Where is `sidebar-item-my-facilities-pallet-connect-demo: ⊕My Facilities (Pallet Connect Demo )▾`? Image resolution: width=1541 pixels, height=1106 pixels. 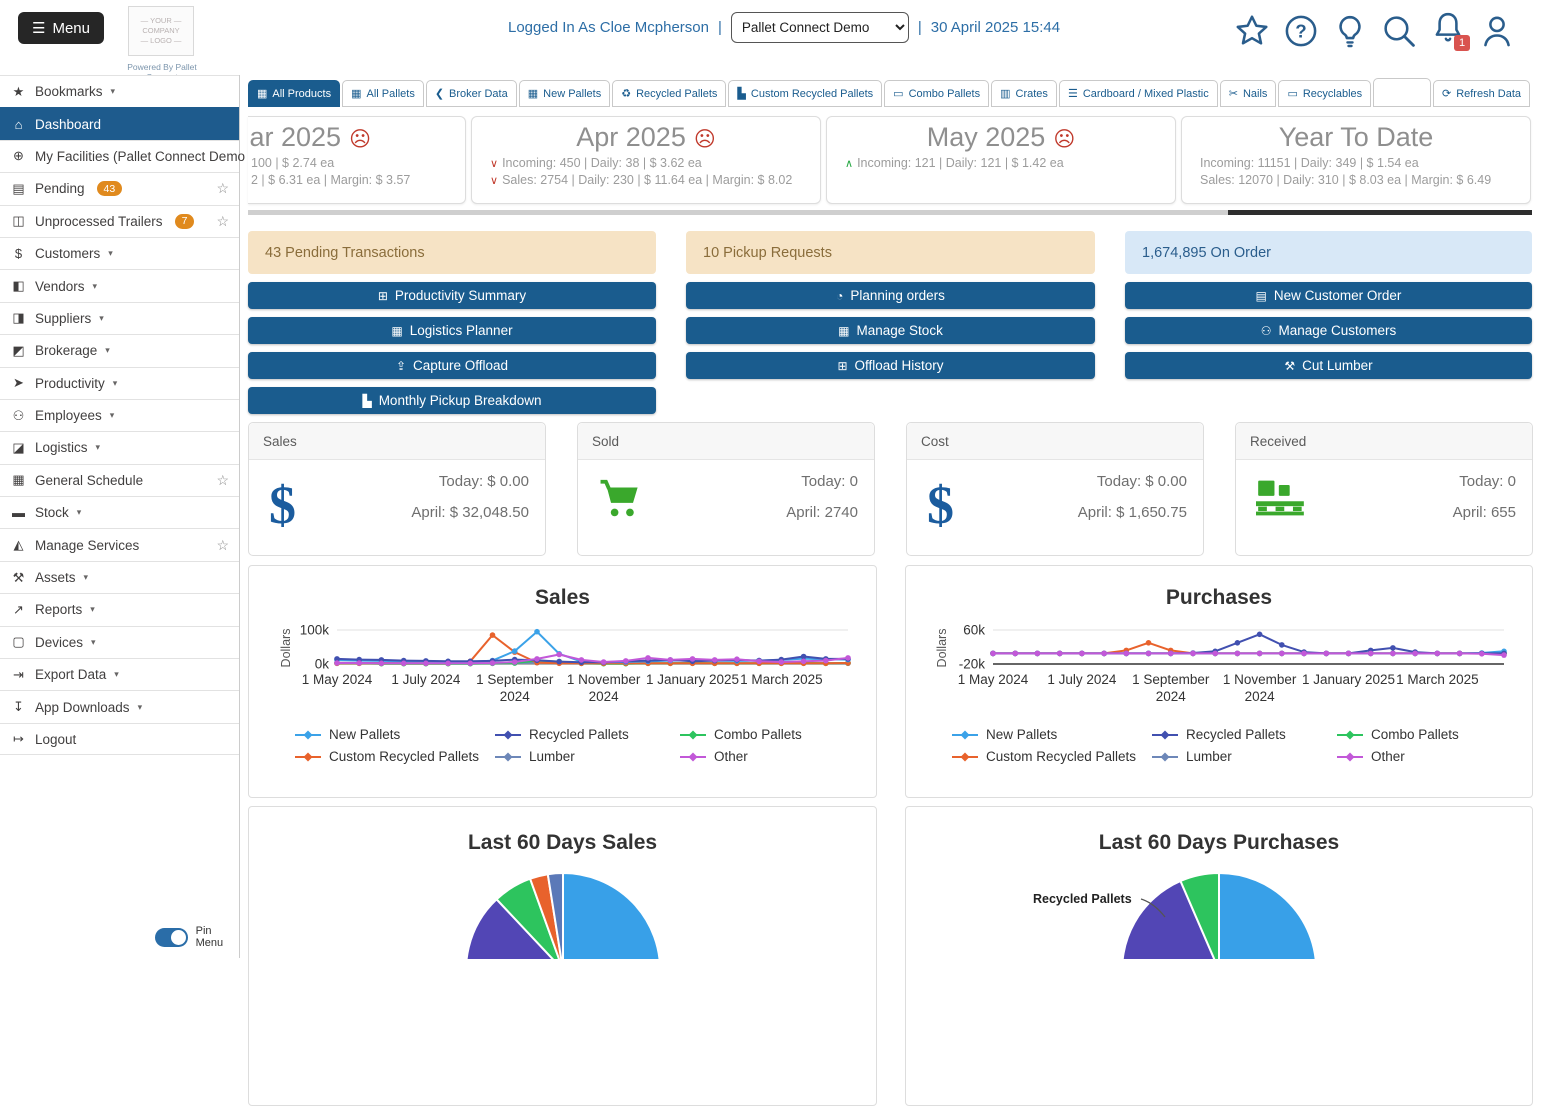 sidebar-item-my-facilities-pallet-connect-demo: ⊕My Facilities (Pallet Connect Demo )▾ is located at coordinates (133, 155).